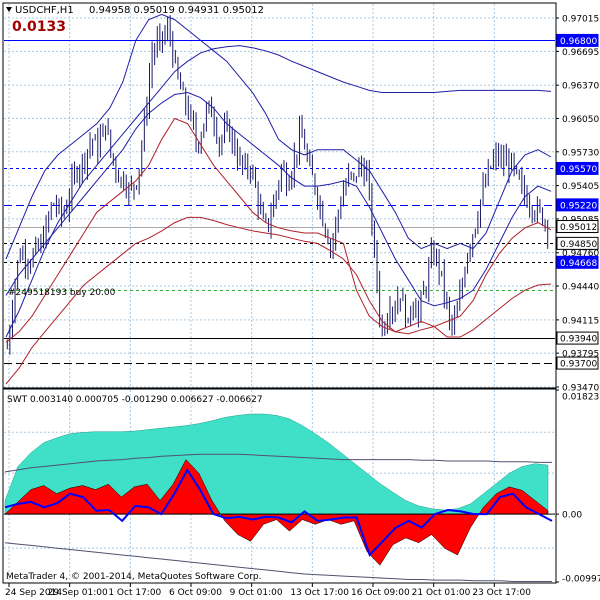  Describe the element at coordinates (78, 593) in the screenshot. I see `x-tick-label: 29 Sep 01:00` at that location.